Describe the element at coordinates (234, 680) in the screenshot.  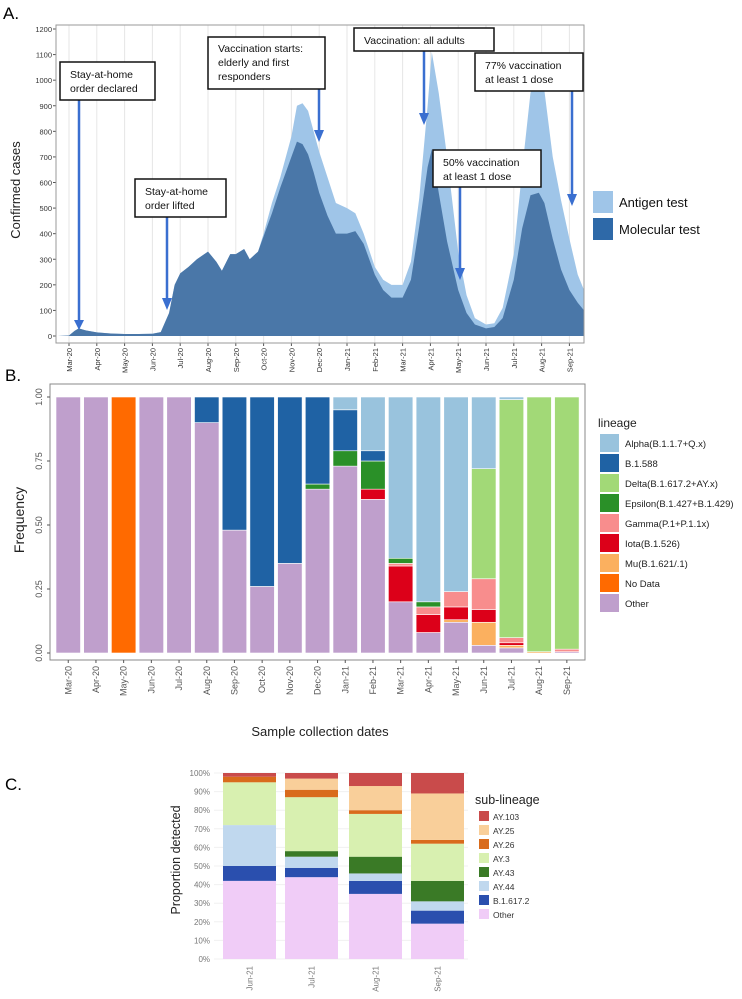
I see `x-tick-label: Sep-20` at that location.